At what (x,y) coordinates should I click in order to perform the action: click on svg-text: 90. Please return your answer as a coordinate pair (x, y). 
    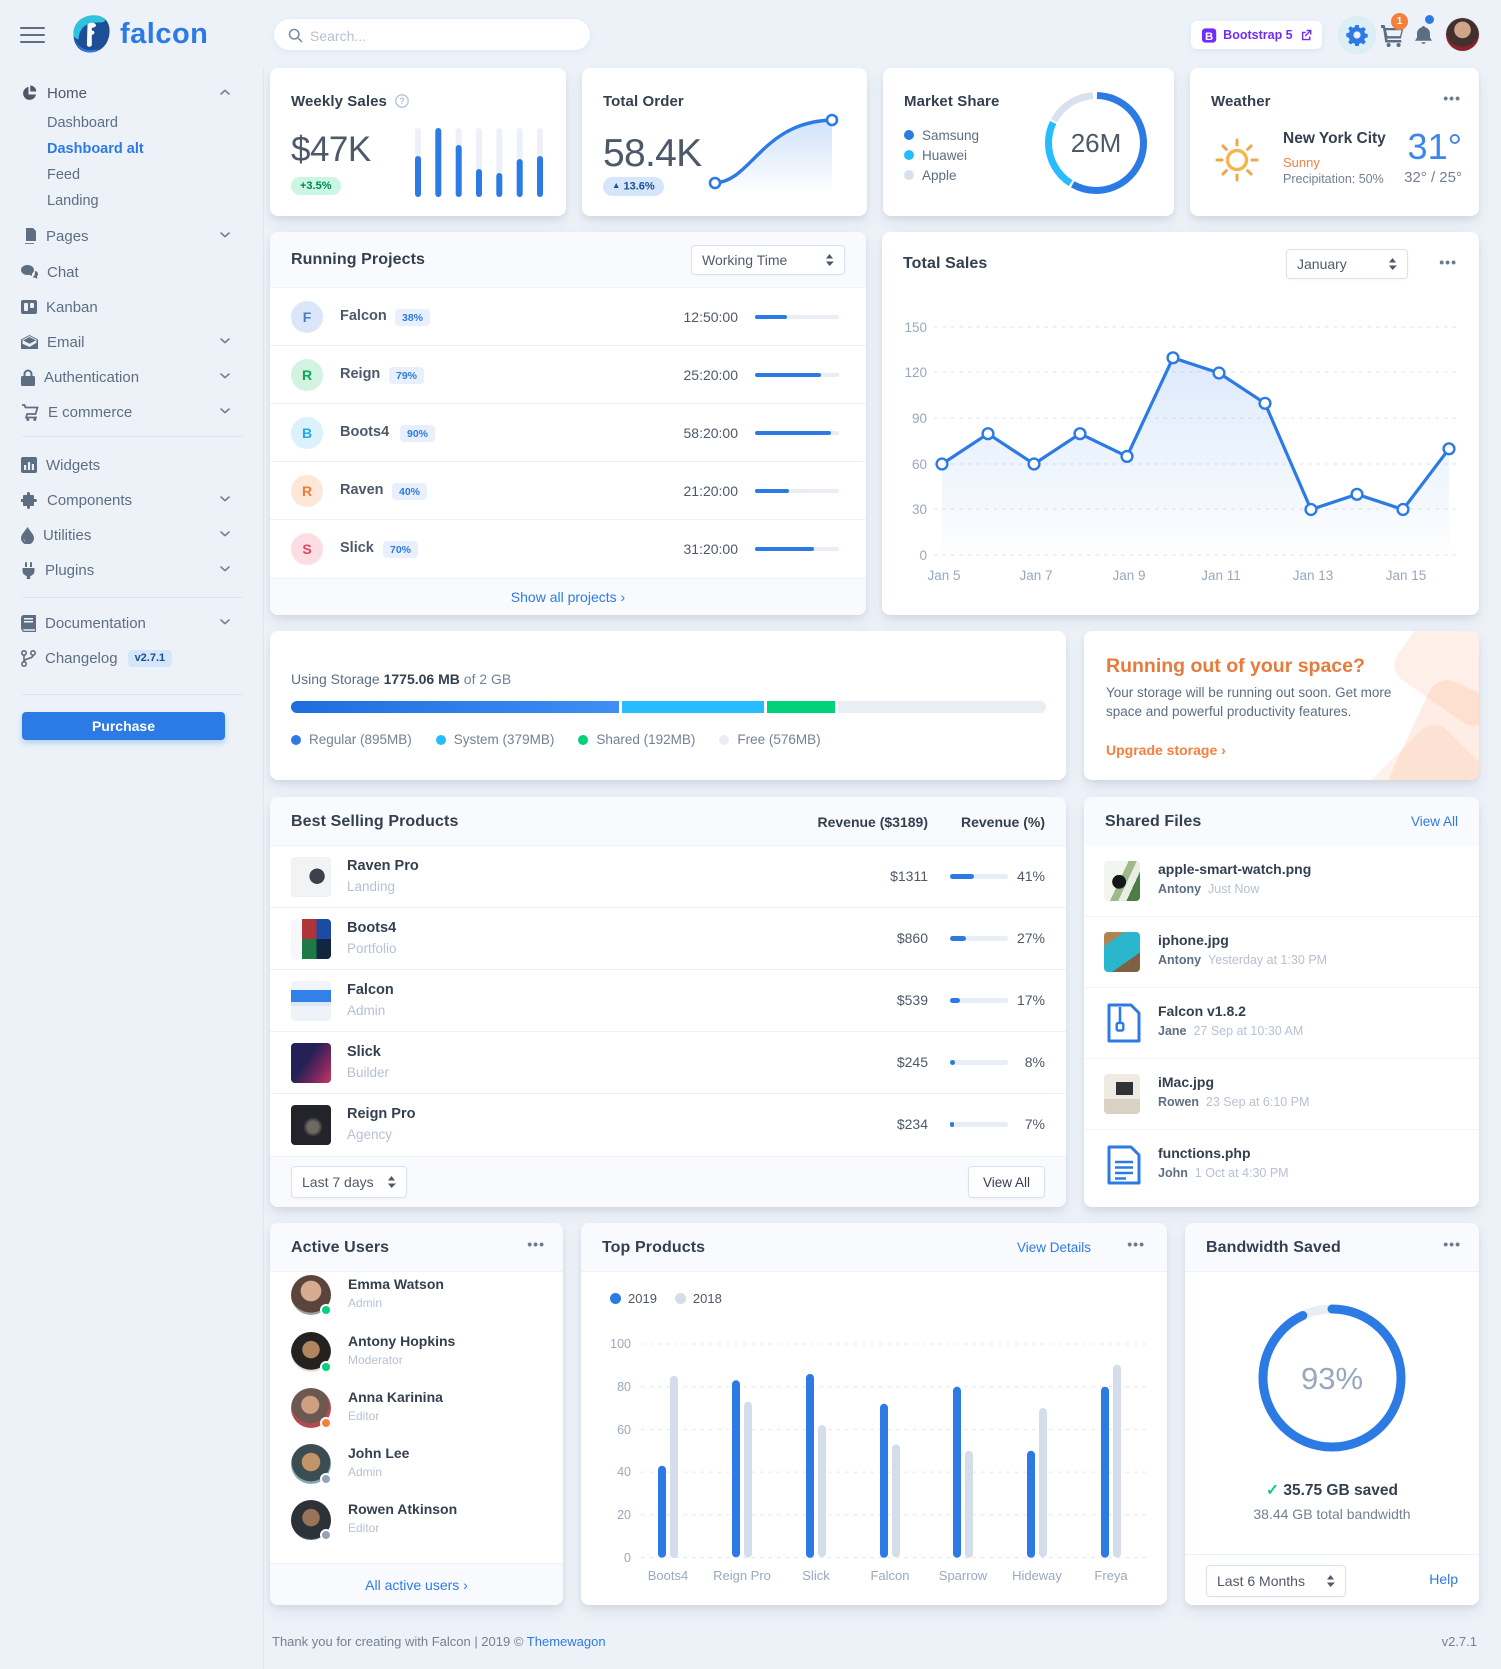
    Looking at the image, I should click on (919, 418).